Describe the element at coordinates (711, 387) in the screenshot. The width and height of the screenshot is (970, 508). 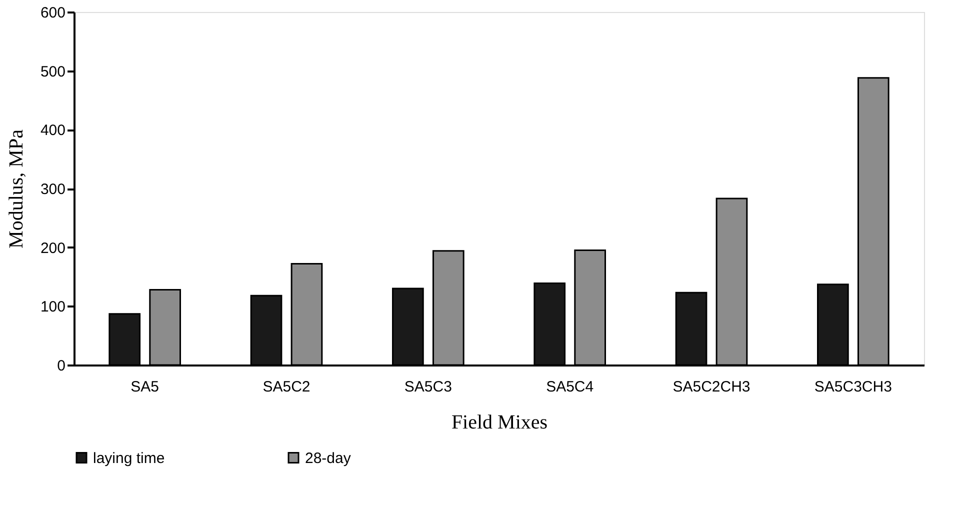
I see `x-tick-label: SA5C2CH3` at that location.